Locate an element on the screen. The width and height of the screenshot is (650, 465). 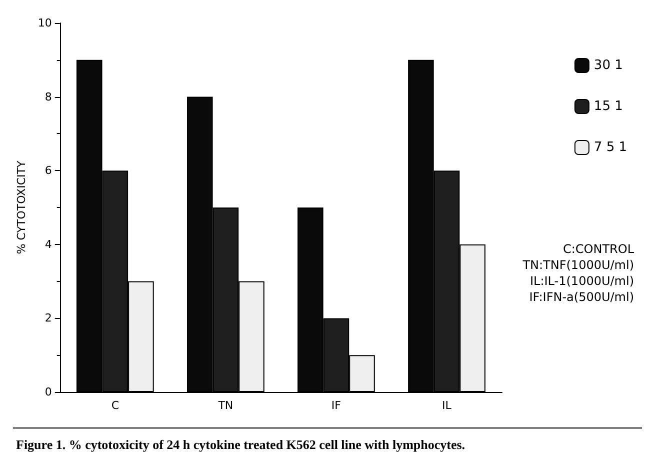
x-tick-label: TN is located at coordinates (225, 405).